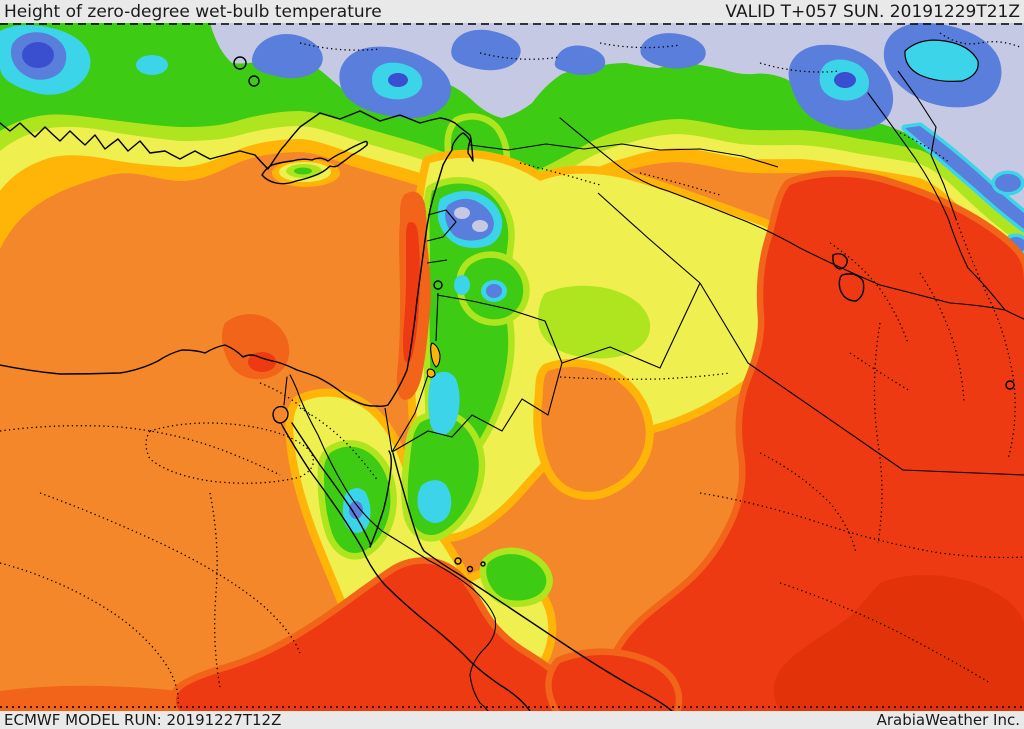 Image resolution: width=1024 pixels, height=729 pixels. I want to click on border-jordan-saudi-zigzag, so click(546, 367).